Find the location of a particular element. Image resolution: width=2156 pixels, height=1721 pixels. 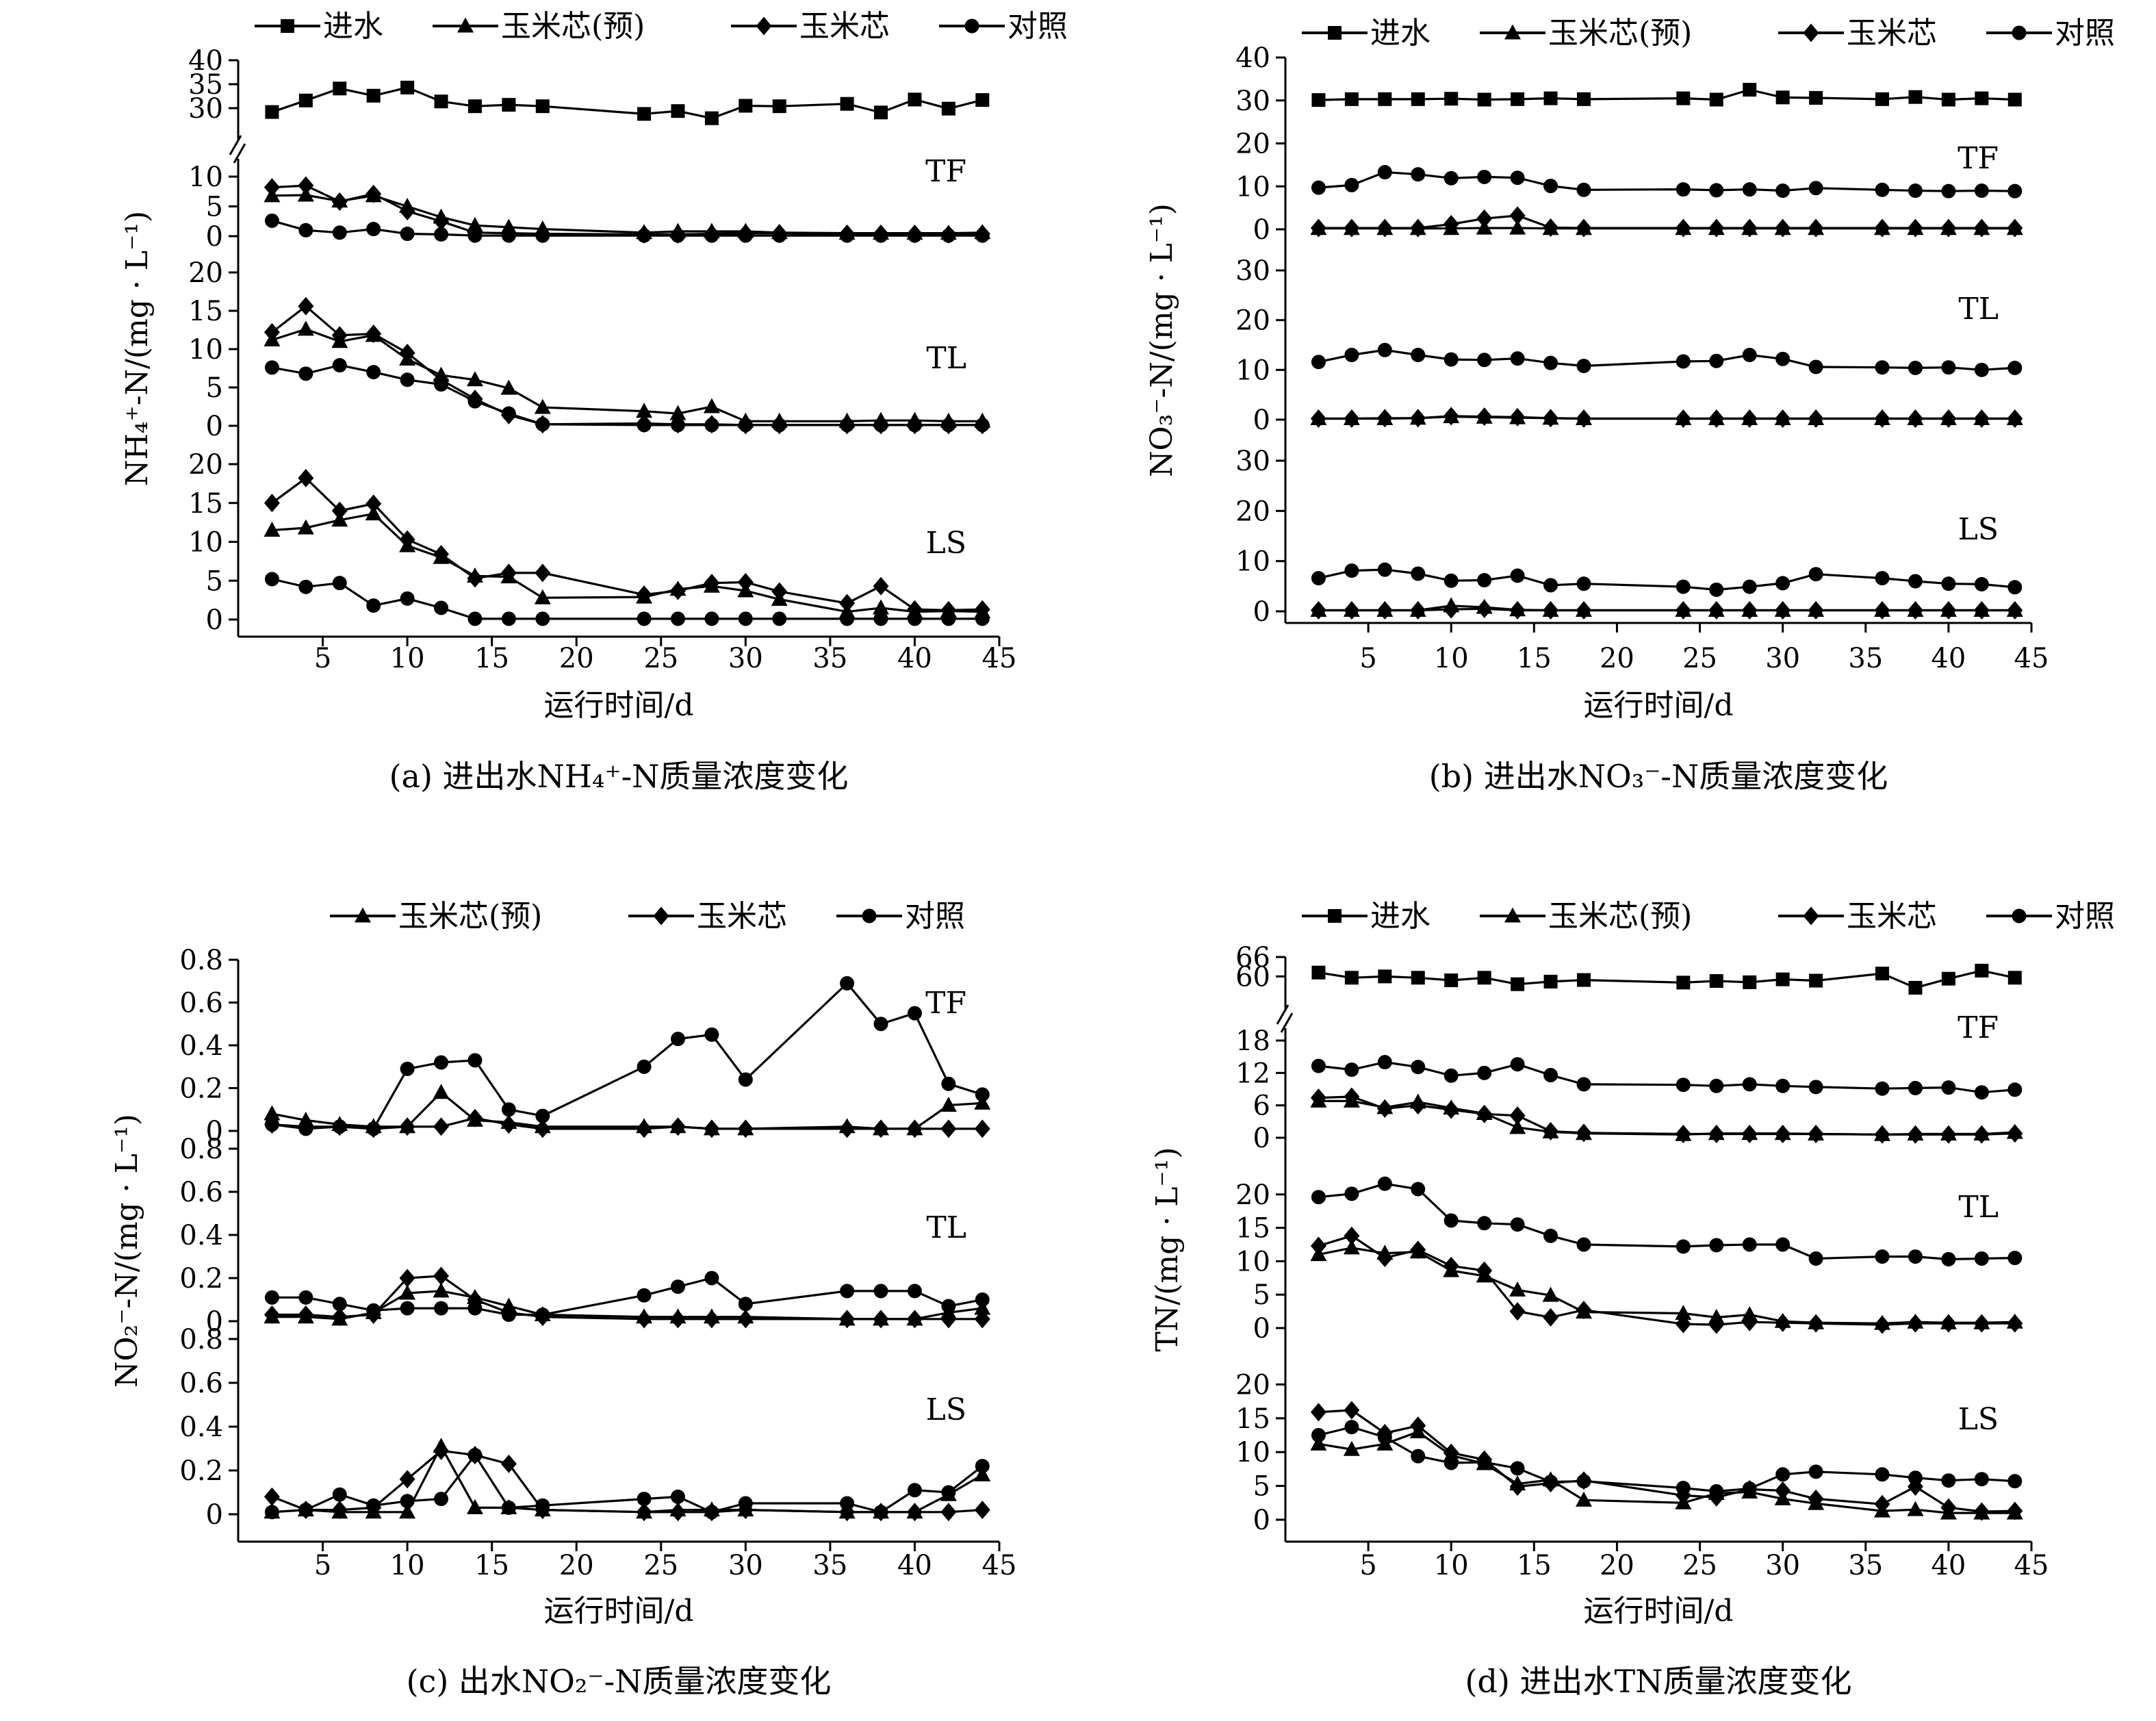

x-tick-label: 45 is located at coordinates (2032, 658).